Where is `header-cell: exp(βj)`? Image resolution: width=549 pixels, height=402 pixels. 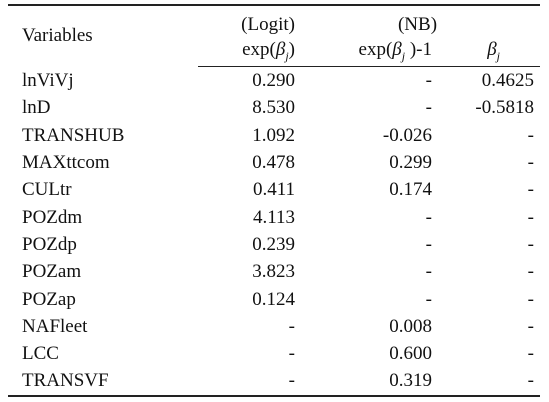 header-cell: exp(βj) is located at coordinates (246, 51).